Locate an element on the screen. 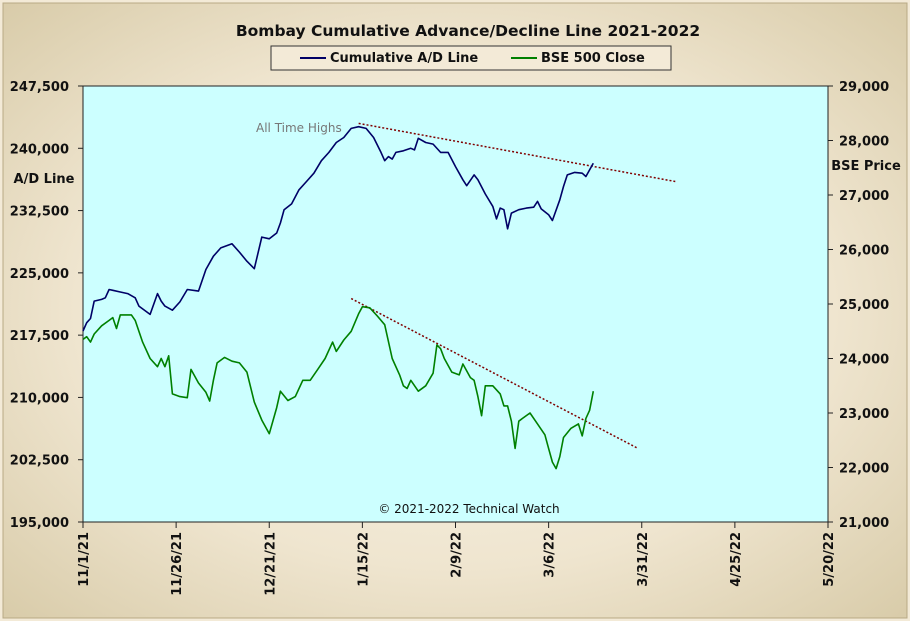  x-tick-label: 2/9/22 is located at coordinates (457, 555).